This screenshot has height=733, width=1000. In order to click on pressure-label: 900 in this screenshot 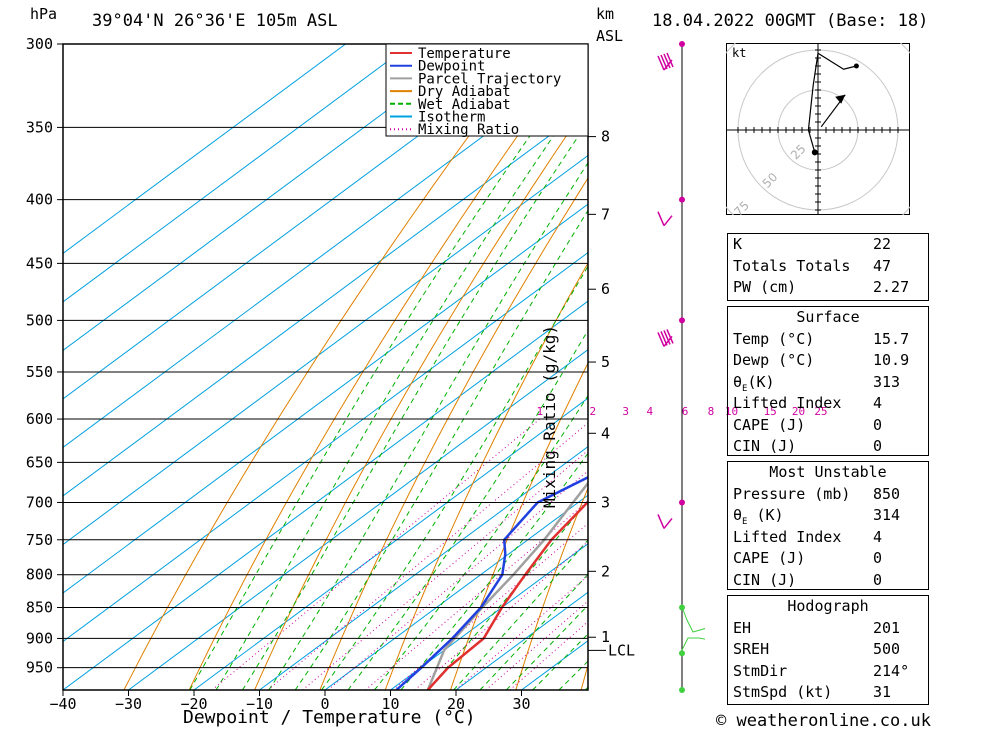, I will do `click(39, 638)`.